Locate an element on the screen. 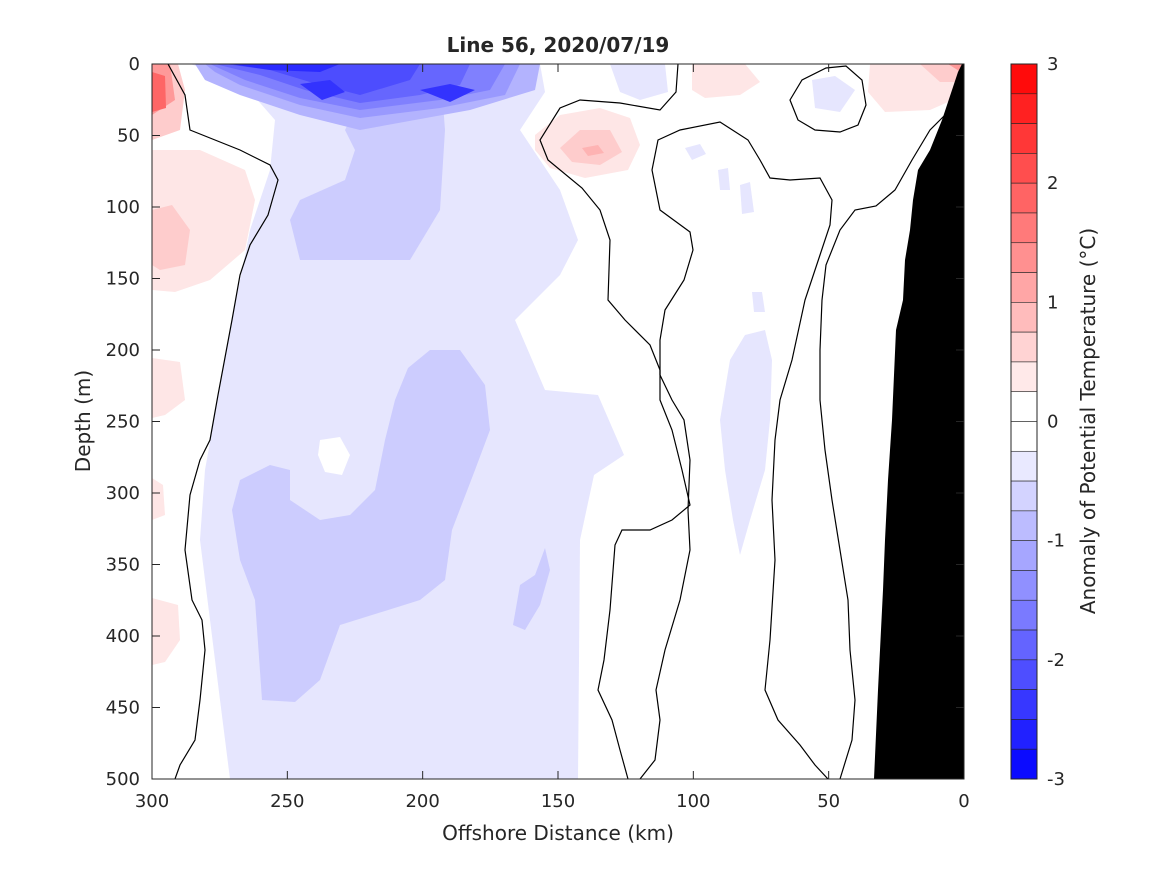 Image resolution: width=1167 pixels, height=875 pixels. fill-cool-nearshore-band is located at coordinates (746, 442).